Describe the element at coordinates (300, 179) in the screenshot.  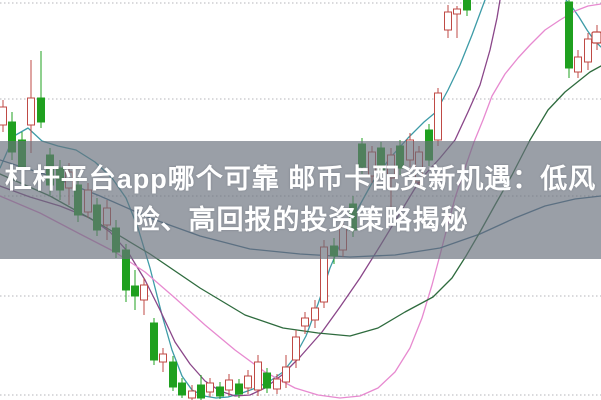
I see `headline-line-1: 杠杆平台app哪个可靠 邮币卡配资新机遇：低风` at that location.